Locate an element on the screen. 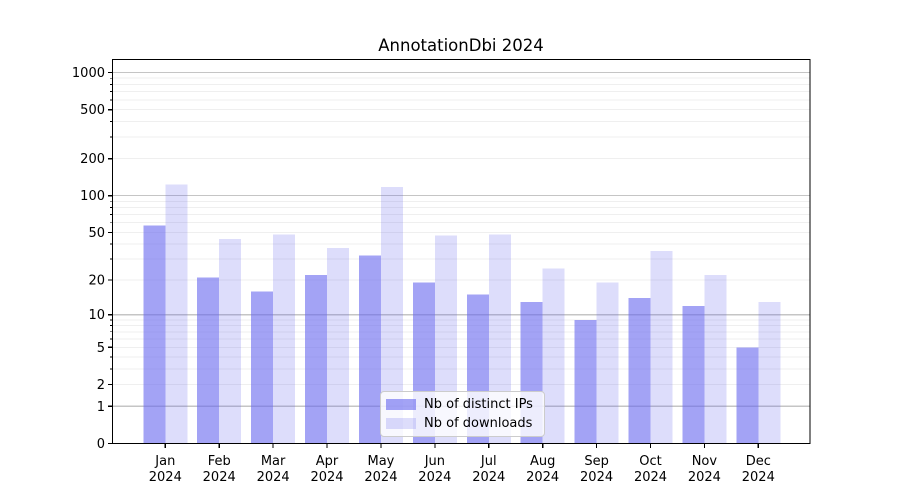  legend-label-distinct-ips: Nb of distinct IPs is located at coordinates (478, 404).